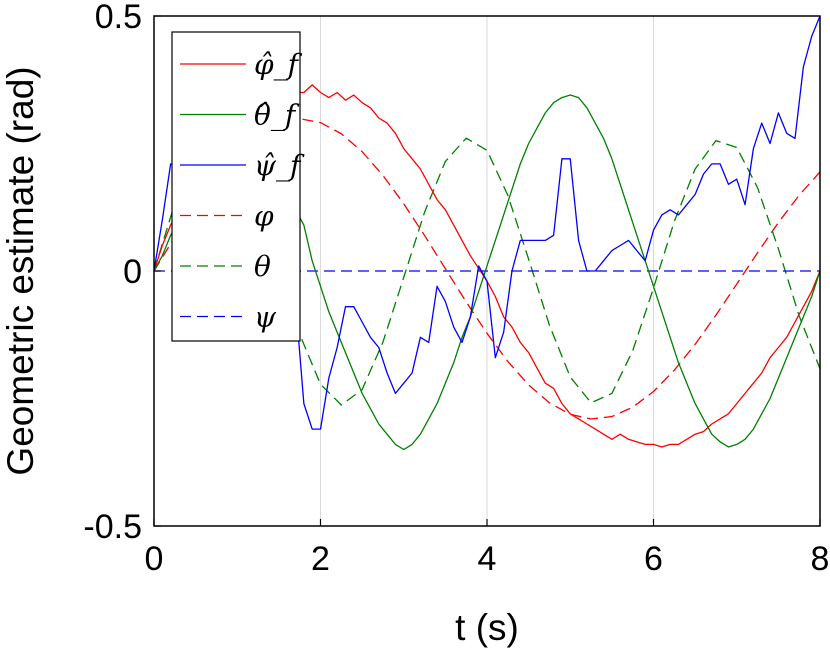 The image size is (830, 652). Describe the element at coordinates (154, 559) in the screenshot. I see `x-tick-label-0: 0` at that location.